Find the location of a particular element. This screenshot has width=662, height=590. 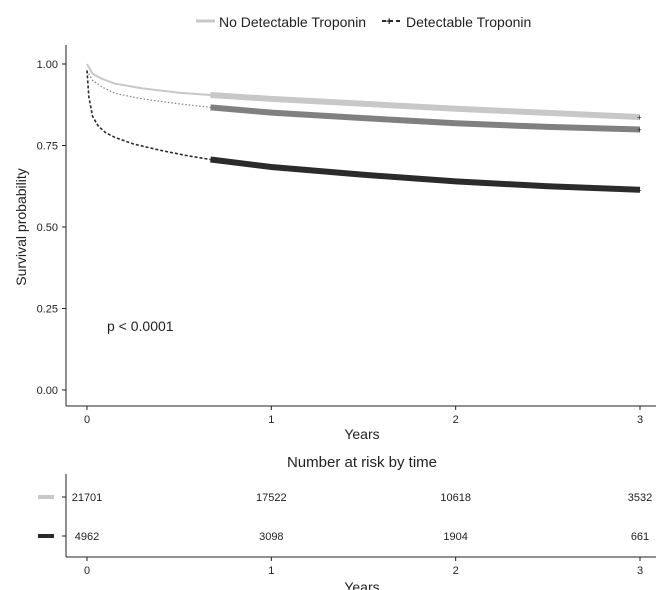

risk-count: 3098 is located at coordinates (271, 537).